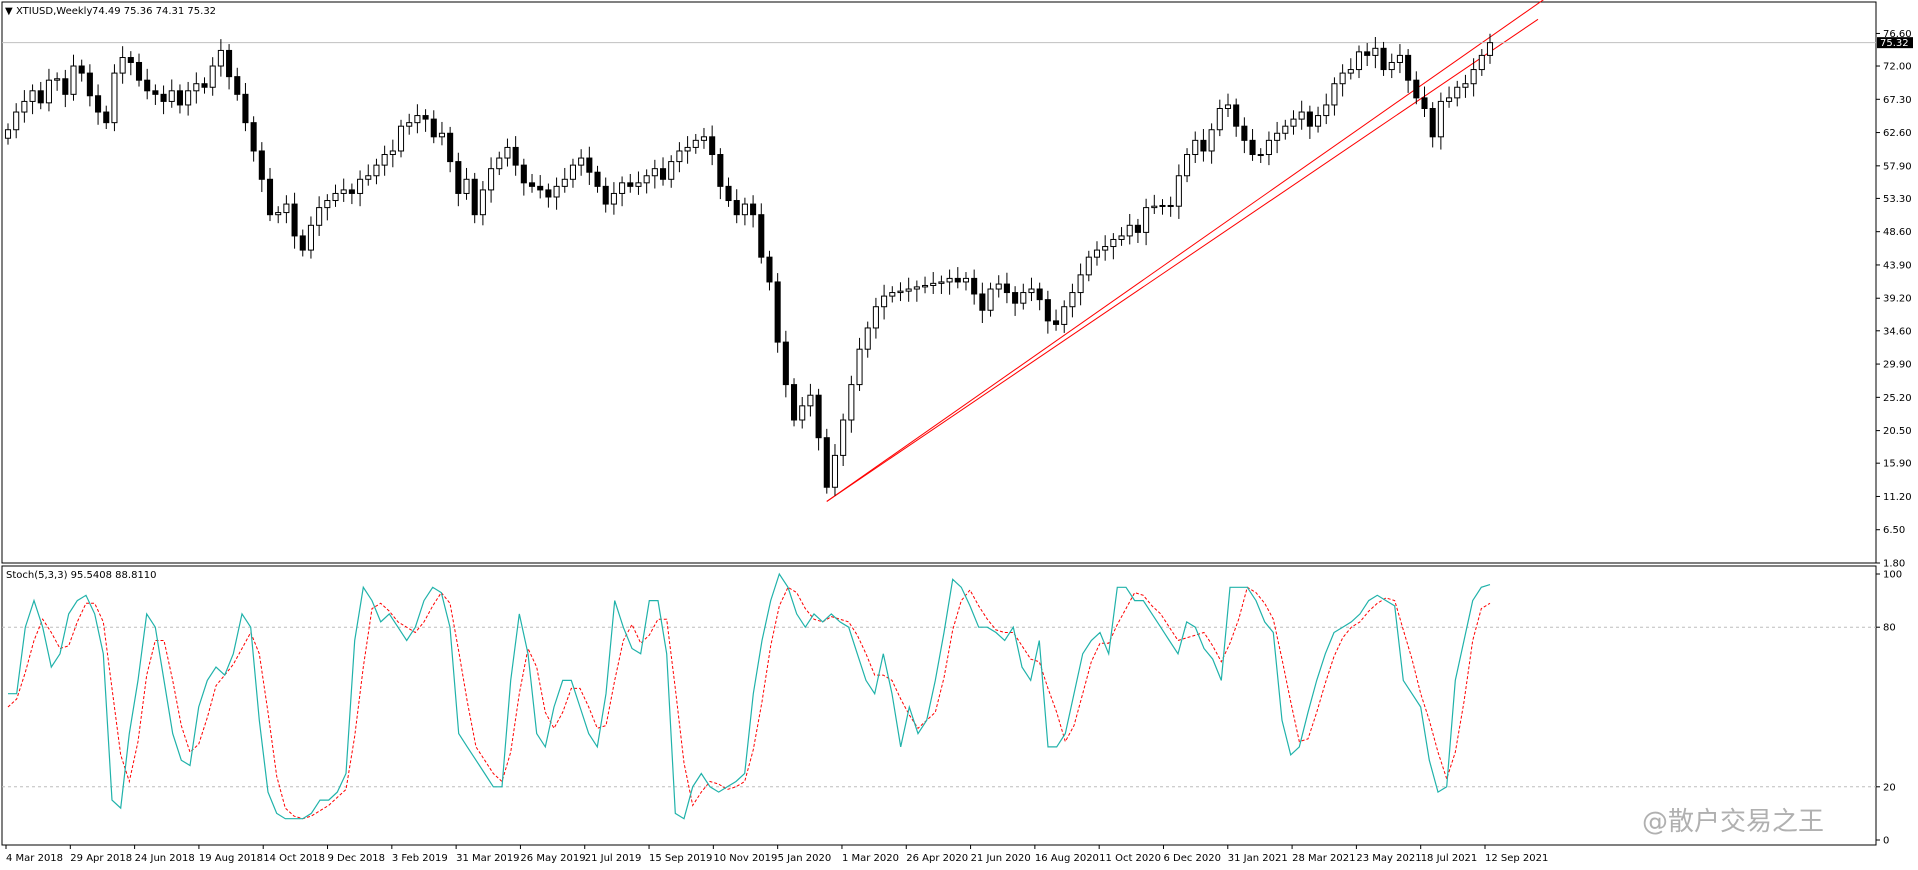 This screenshot has height=870, width=1918. What do you see at coordinates (9, 11) in the screenshot?
I see `menu-triangle-icon: ▼` at bounding box center [9, 11].